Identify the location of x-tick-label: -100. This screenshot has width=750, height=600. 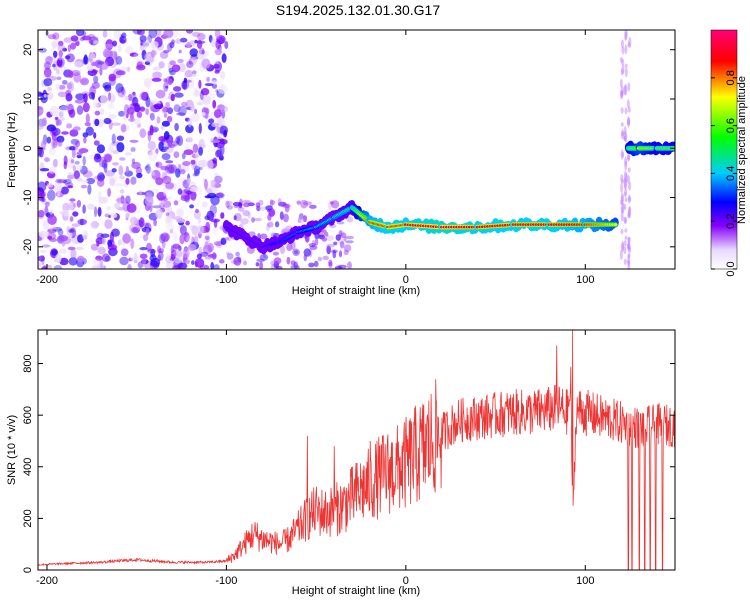
(226, 581).